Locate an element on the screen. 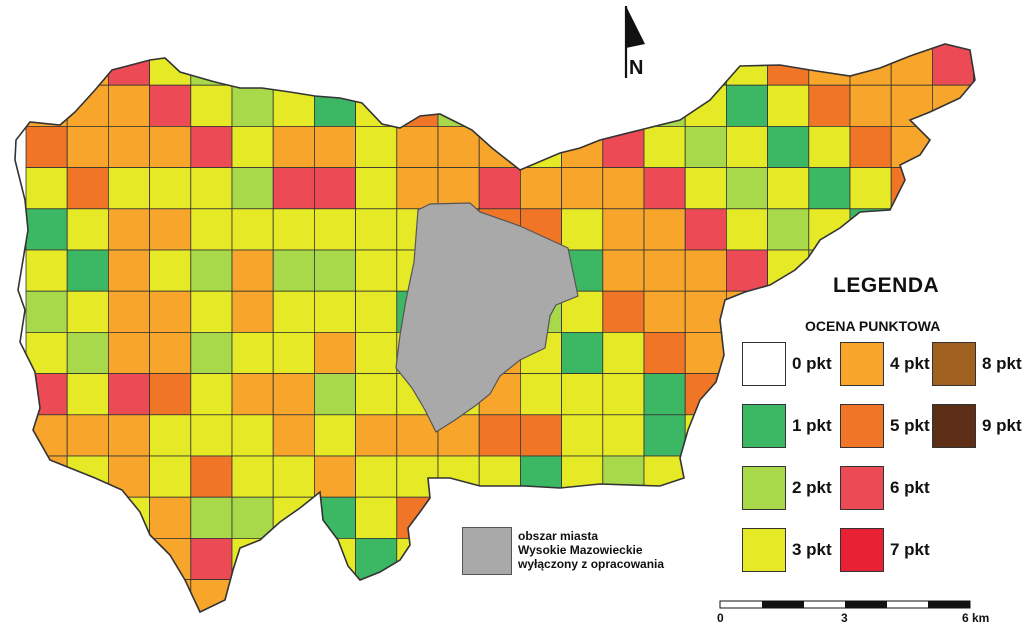 This screenshot has width=1024, height=628. excluded-city-area is located at coordinates (487, 317).